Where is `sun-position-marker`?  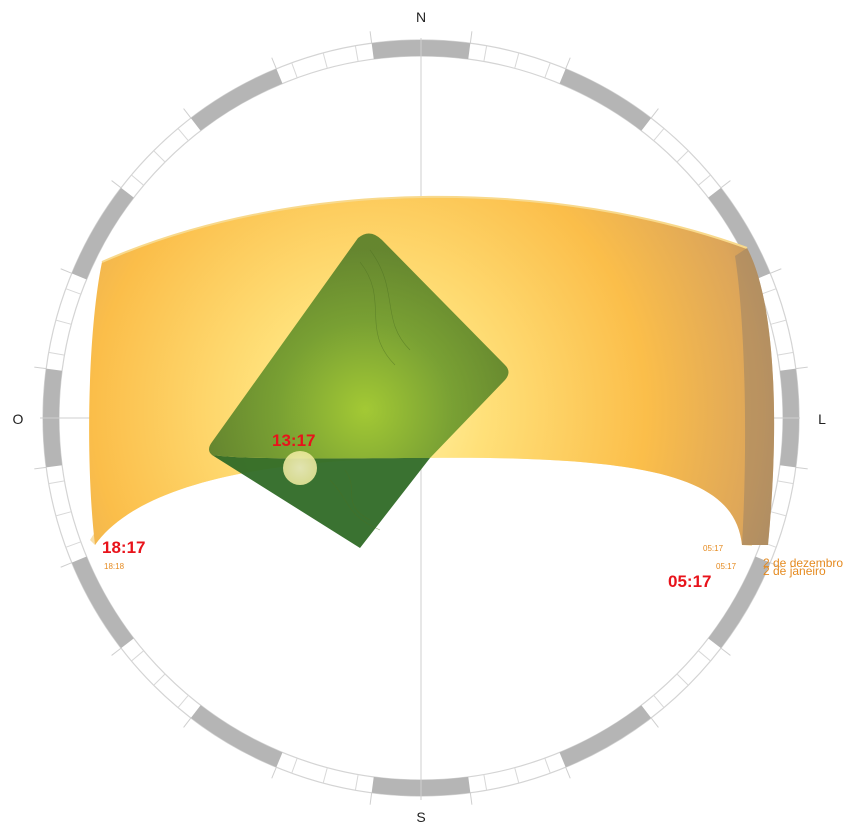 sun-position-marker is located at coordinates (300, 468).